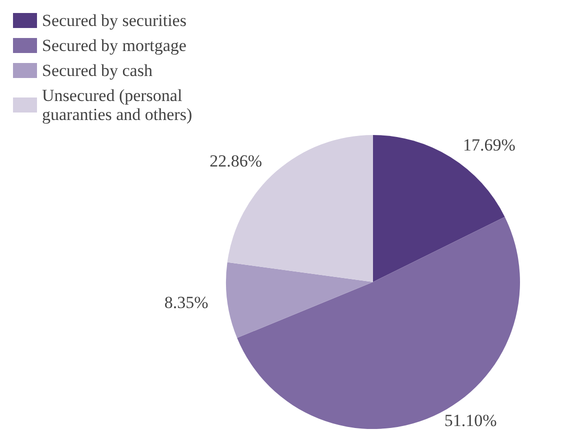 The width and height of the screenshot is (580, 430). What do you see at coordinates (489, 145) in the screenshot?
I see `data-label: 17.69%` at bounding box center [489, 145].